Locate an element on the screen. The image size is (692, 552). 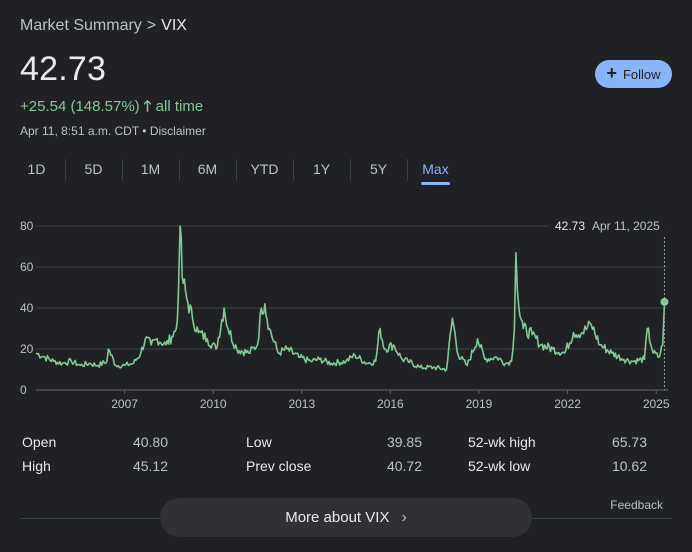
tooltip-date: Apr 11, 2025 is located at coordinates (626, 226).